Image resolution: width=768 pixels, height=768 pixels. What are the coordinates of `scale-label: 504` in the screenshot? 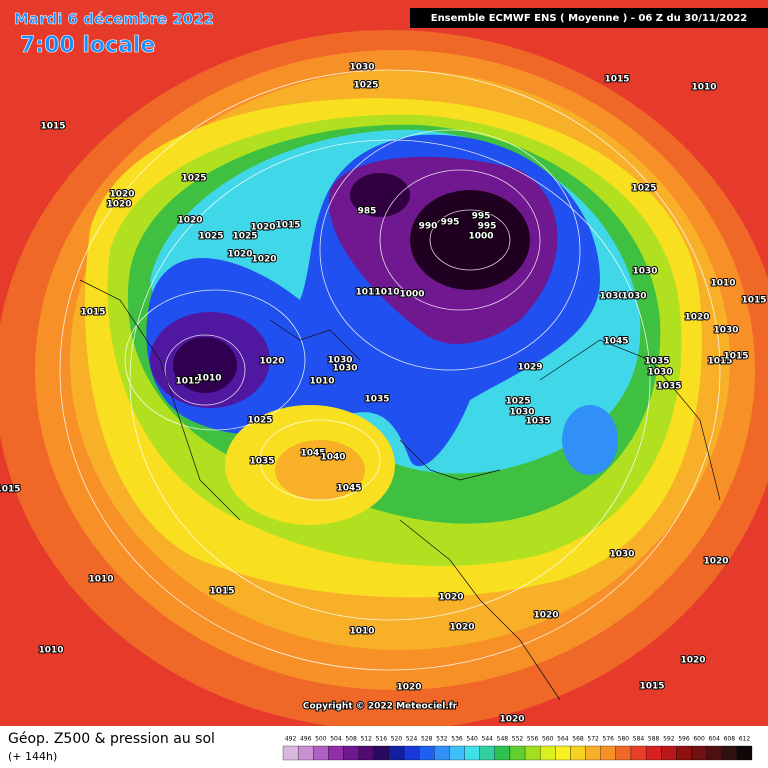 It's located at (336, 739).